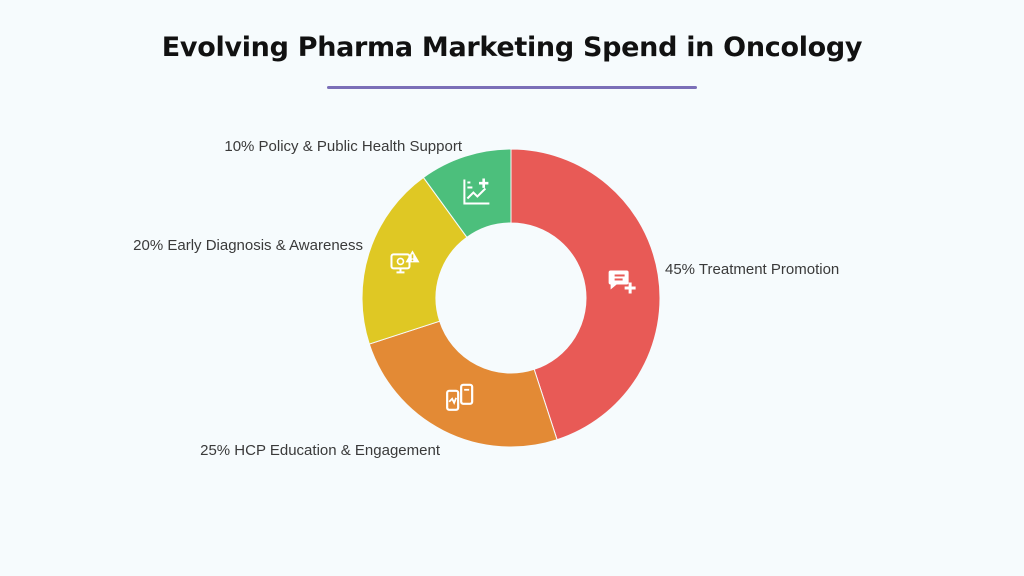  What do you see at coordinates (320, 450) in the screenshot?
I see `slice-label: 25% HCP Education & Engagement` at bounding box center [320, 450].